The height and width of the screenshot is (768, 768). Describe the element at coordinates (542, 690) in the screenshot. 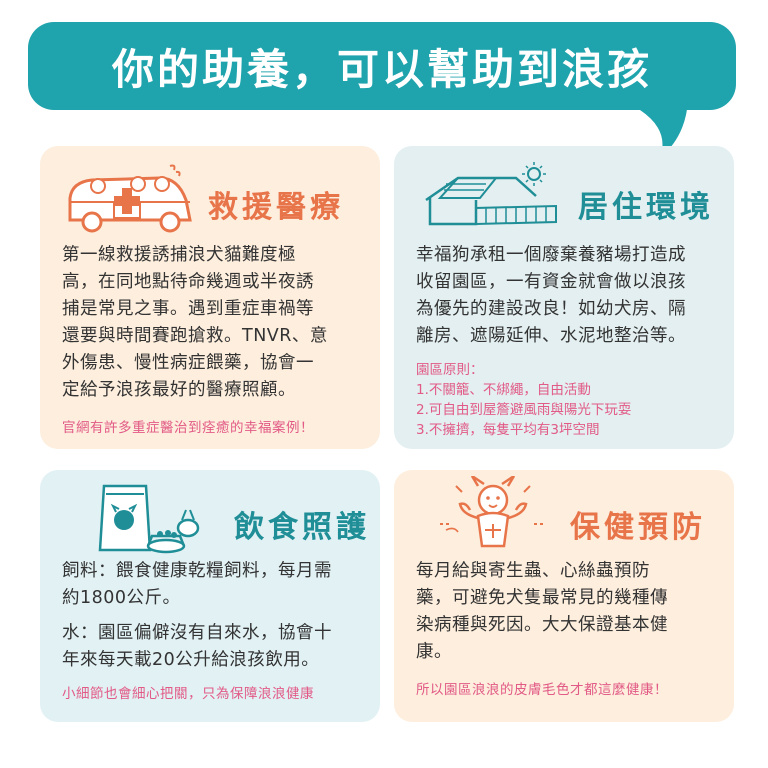

I see `health-note: 所以園區浪浪的皮膚毛色才都這麼健康！` at that location.